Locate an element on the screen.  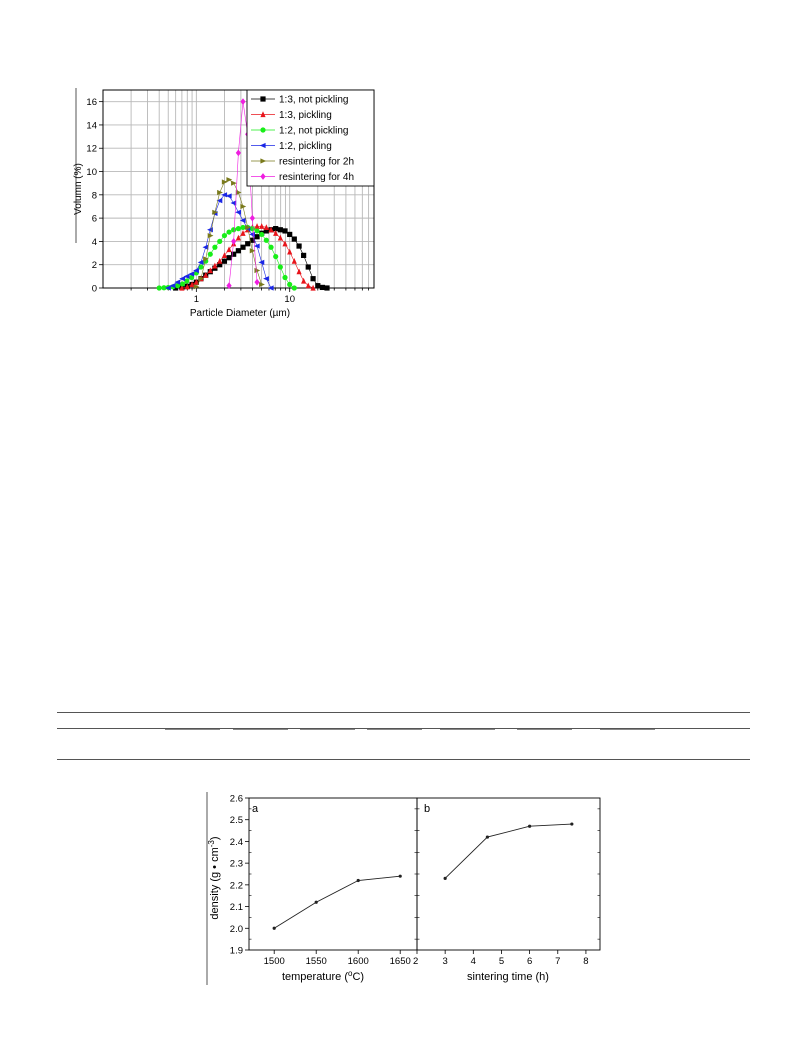
chart2-y-tick-label: 1.9 is located at coordinates (236, 951).